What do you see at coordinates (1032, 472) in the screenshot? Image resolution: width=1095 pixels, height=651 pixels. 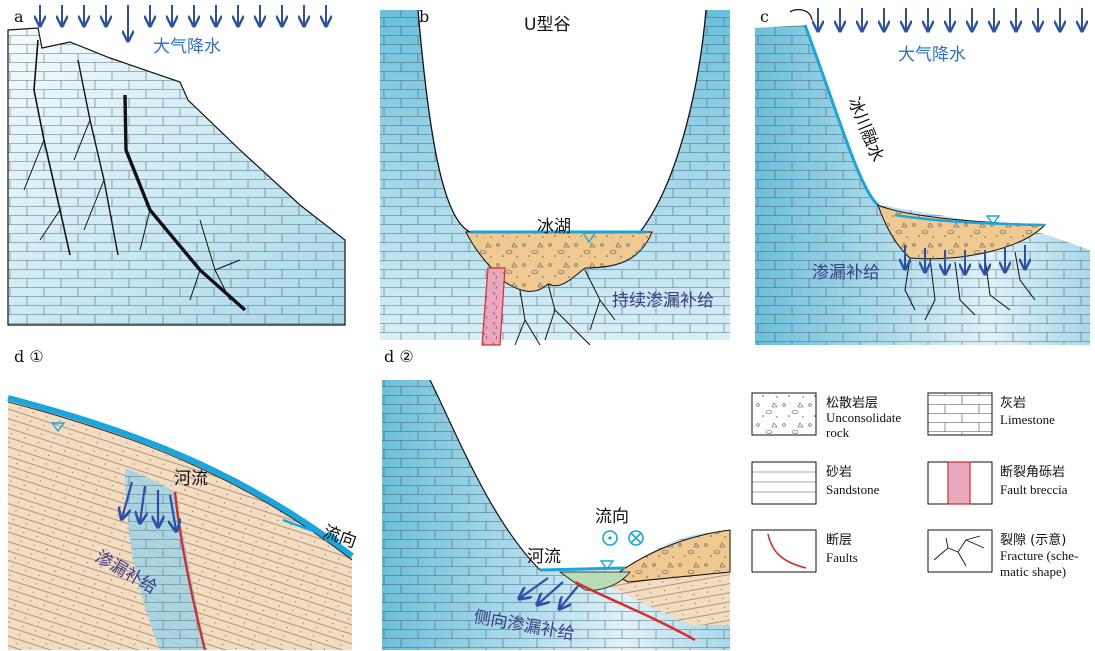 I see `svg-text: 断裂角砾岩` at bounding box center [1032, 472].